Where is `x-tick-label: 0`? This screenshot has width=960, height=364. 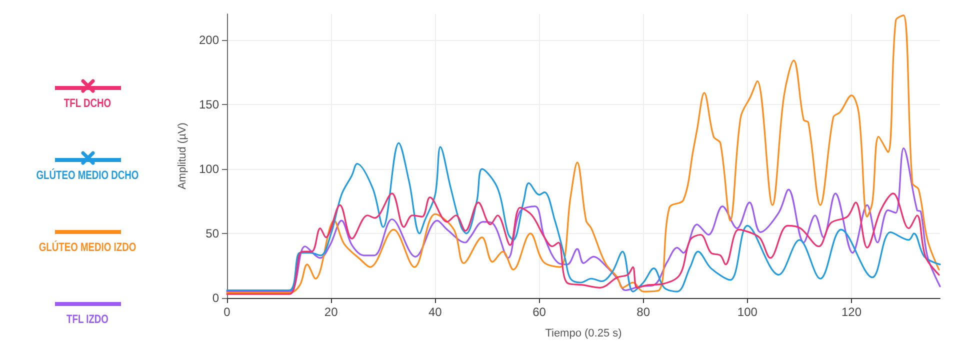
x-tick-label: 0 is located at coordinates (227, 312).